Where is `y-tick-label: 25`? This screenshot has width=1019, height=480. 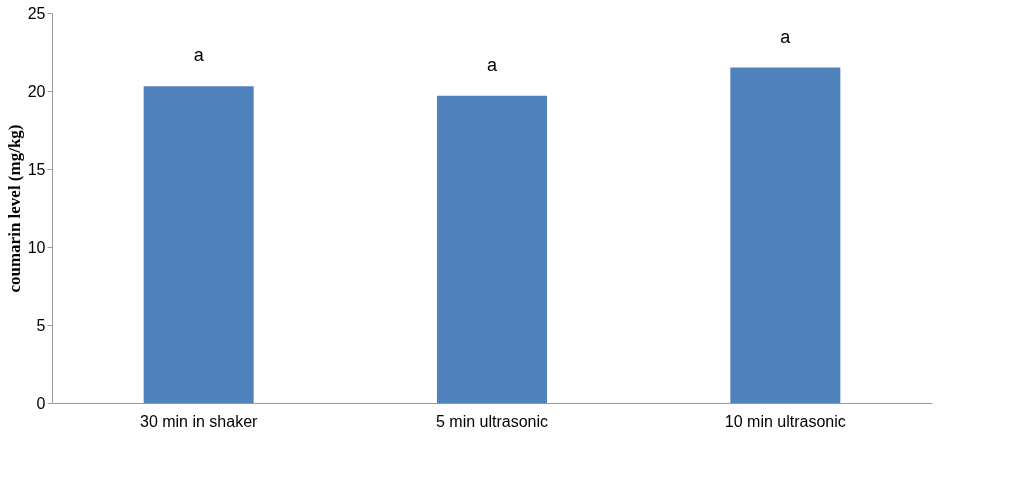 y-tick-label: 25 is located at coordinates (36, 13).